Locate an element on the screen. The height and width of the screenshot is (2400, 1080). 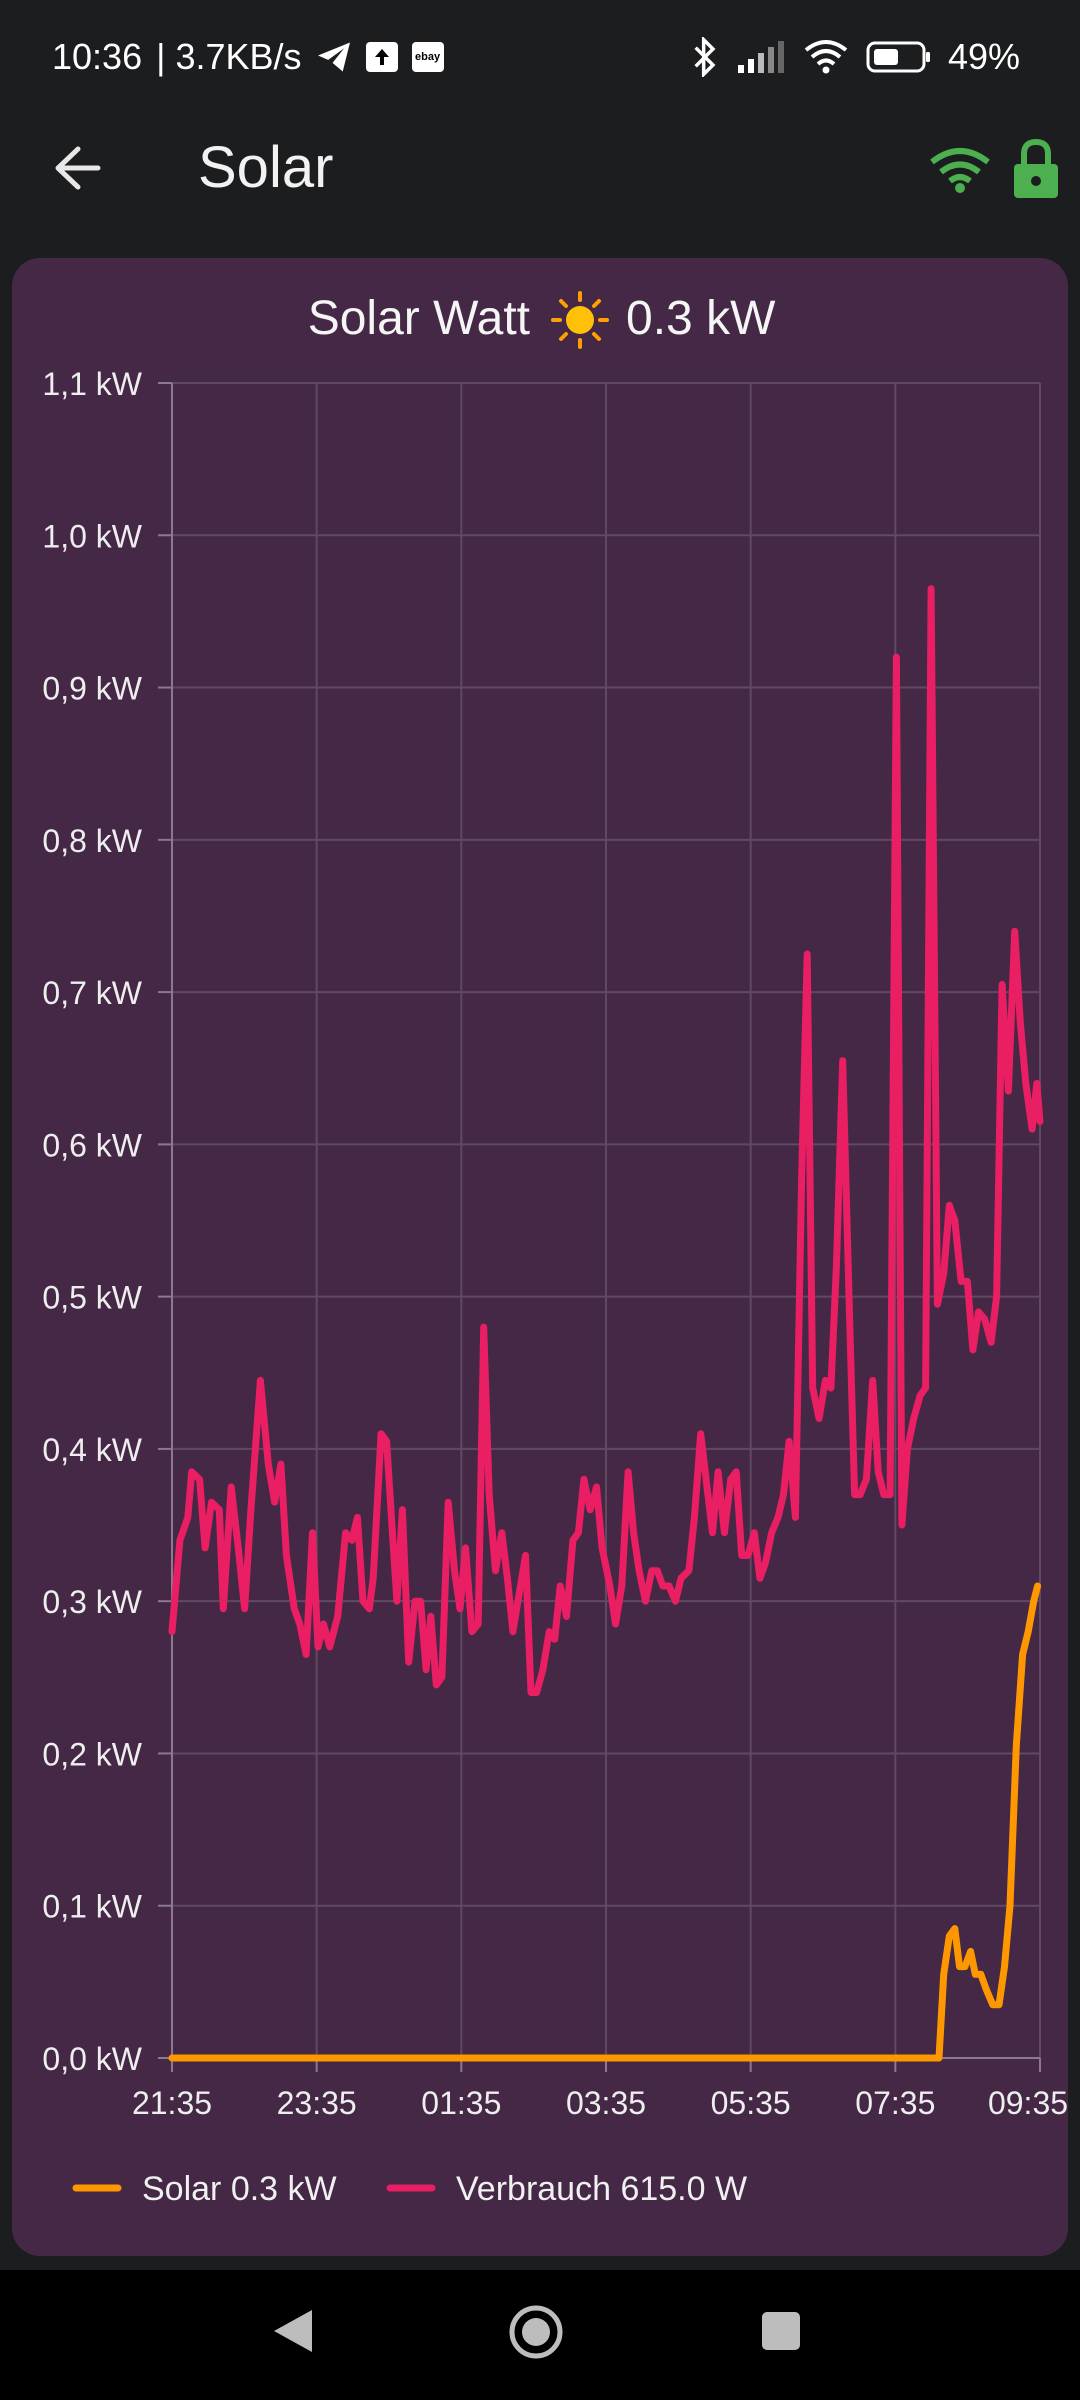
y-tick-label: 0,9 kW is located at coordinates (92, 689).